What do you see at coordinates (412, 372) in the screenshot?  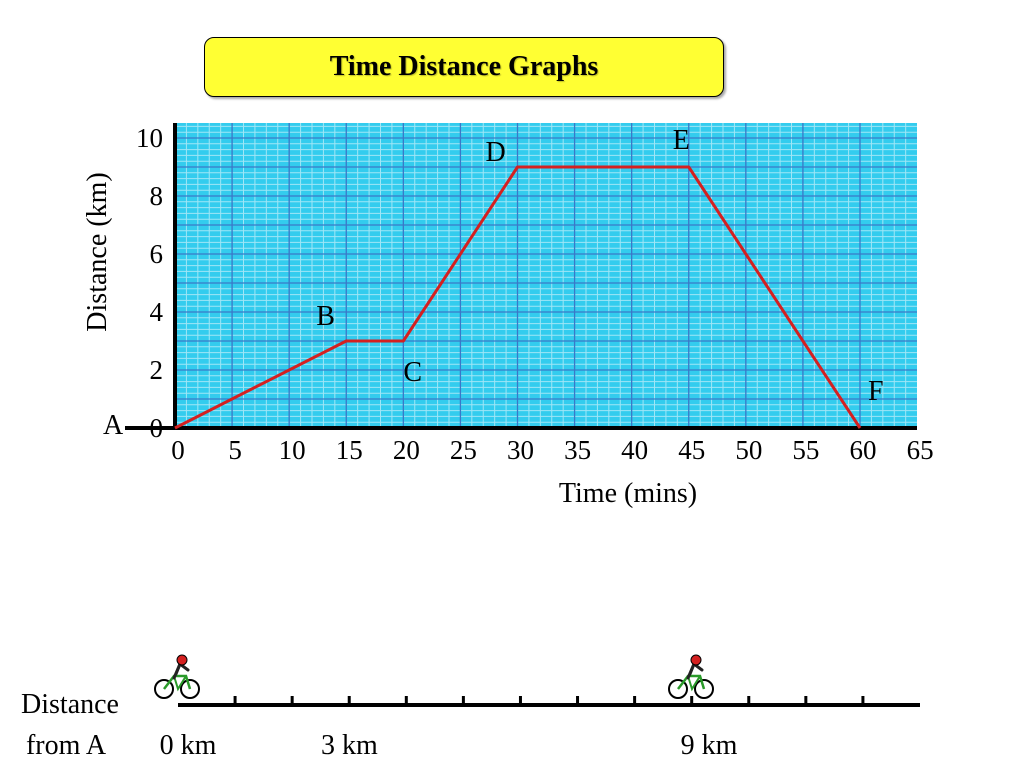 I see `point-label-c: C` at bounding box center [412, 372].